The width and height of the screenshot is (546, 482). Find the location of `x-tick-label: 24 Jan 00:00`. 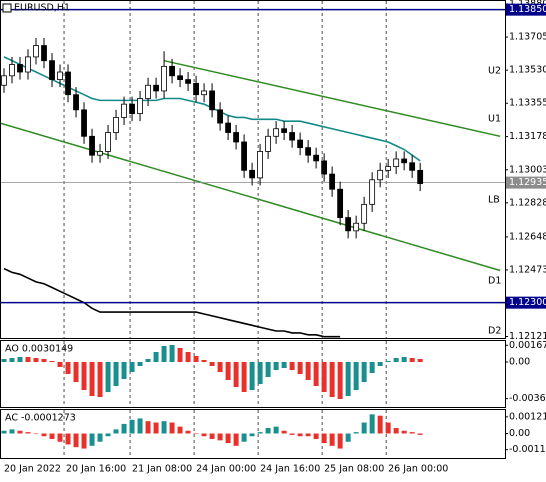

x-tick-label: 24 Jan 00:00 is located at coordinates (226, 469).